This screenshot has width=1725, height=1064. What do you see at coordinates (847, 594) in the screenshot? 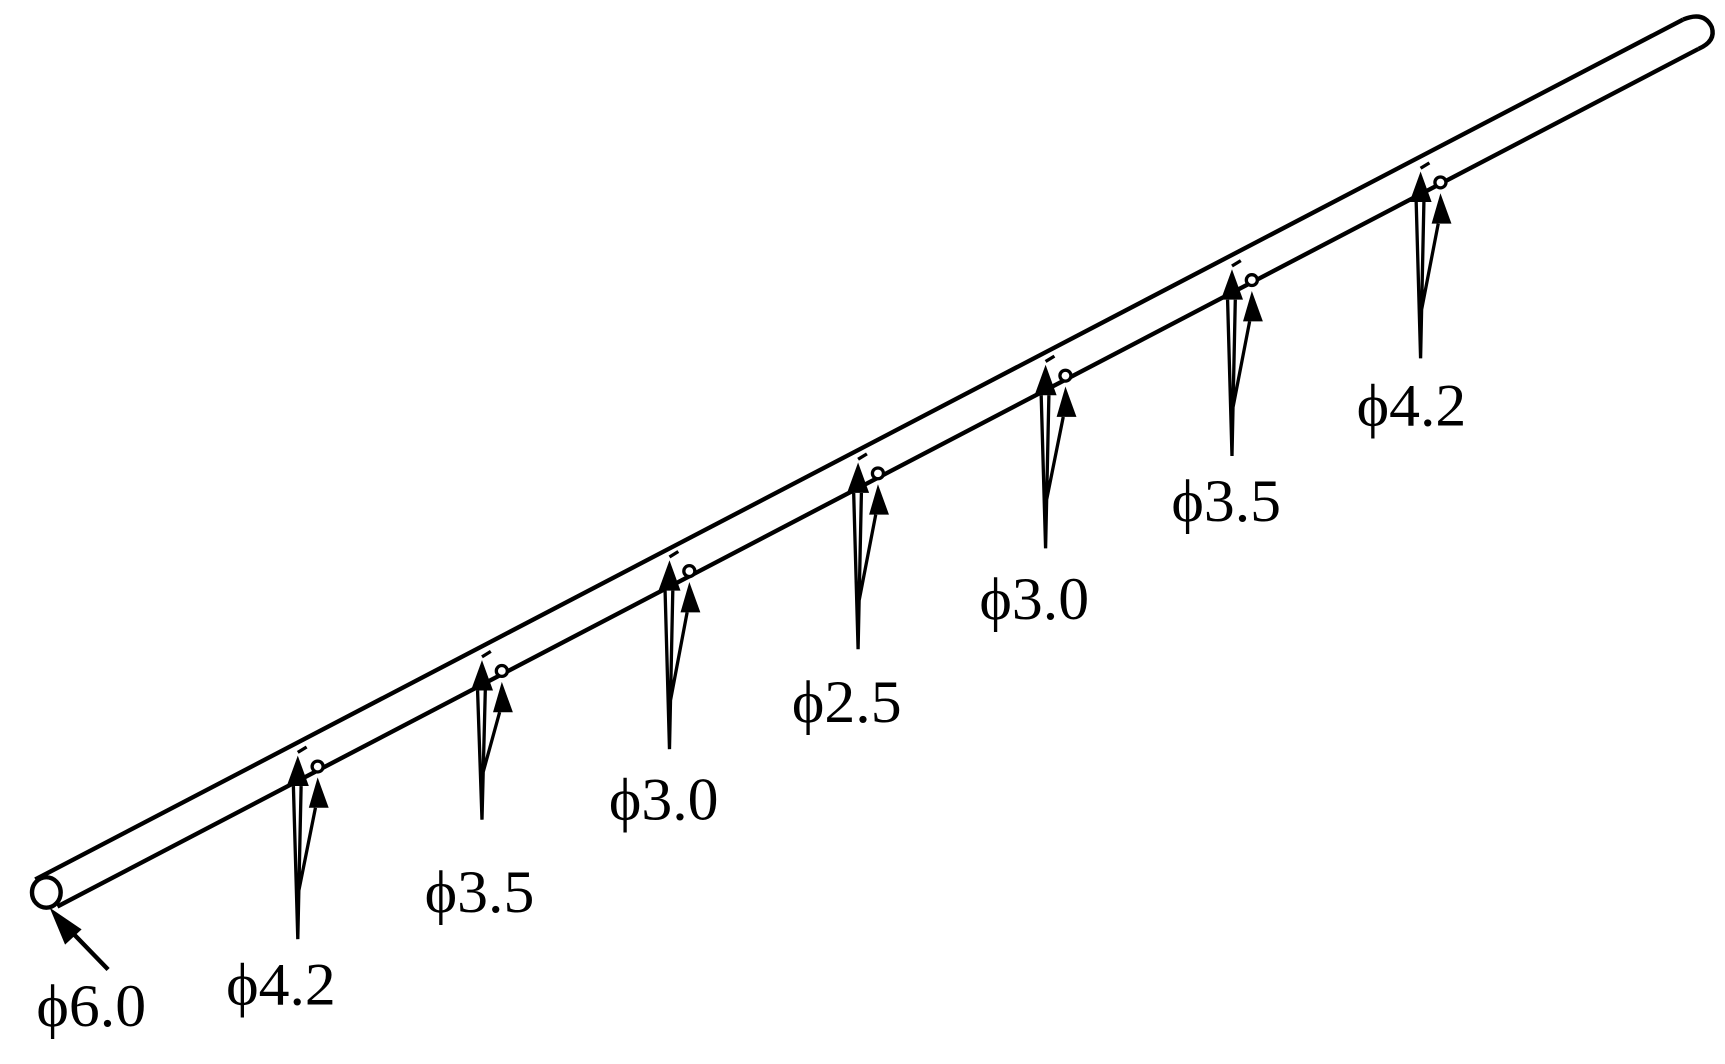
I see `emitter-4: ϕ2.5` at bounding box center [847, 594].